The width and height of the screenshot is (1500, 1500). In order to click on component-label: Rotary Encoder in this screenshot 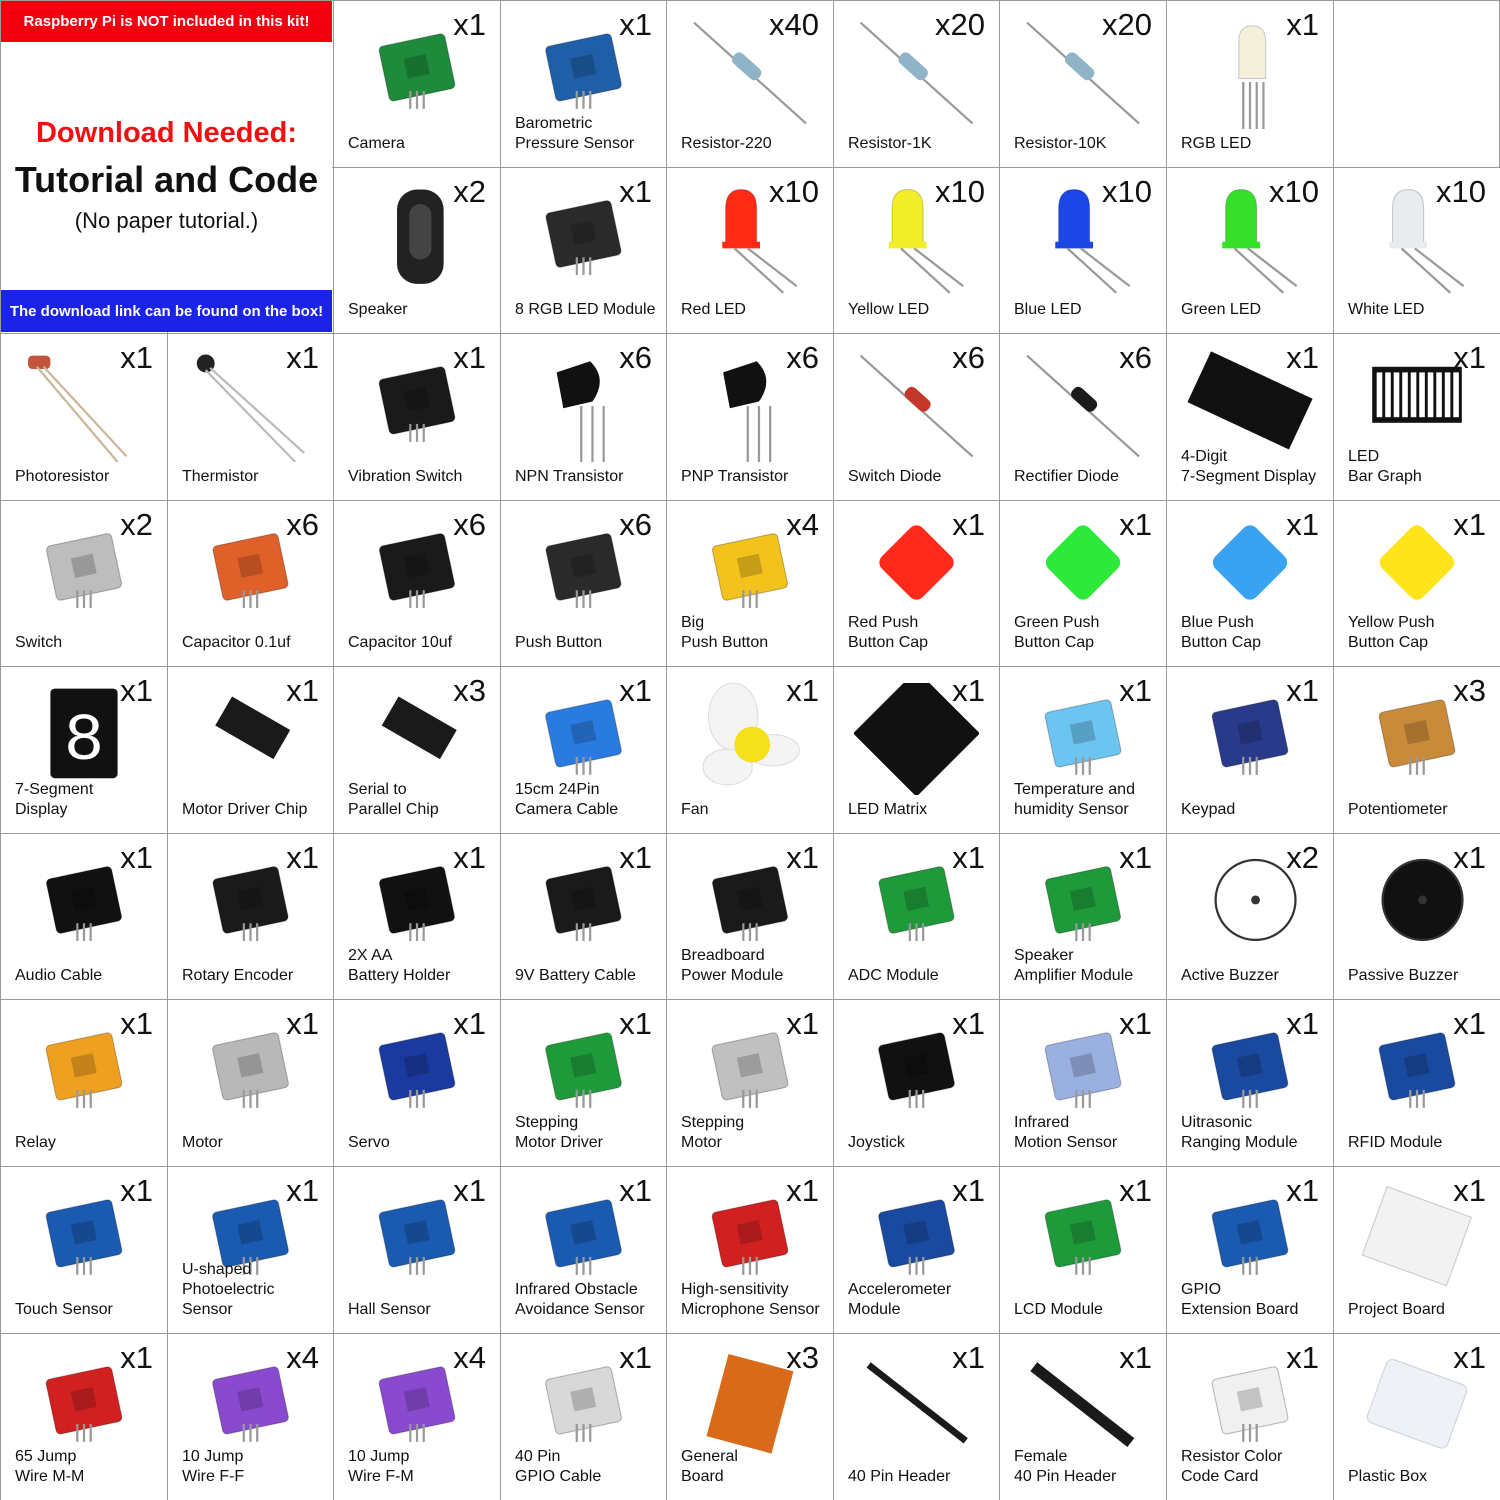, I will do `click(238, 975)`.